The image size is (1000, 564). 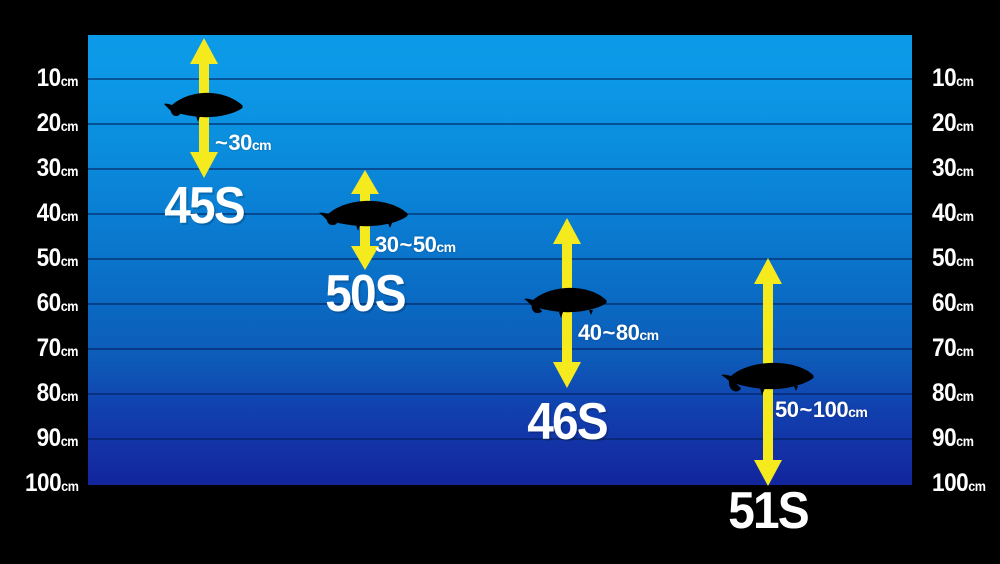 I want to click on range-from: 40, so click(x=590, y=332).